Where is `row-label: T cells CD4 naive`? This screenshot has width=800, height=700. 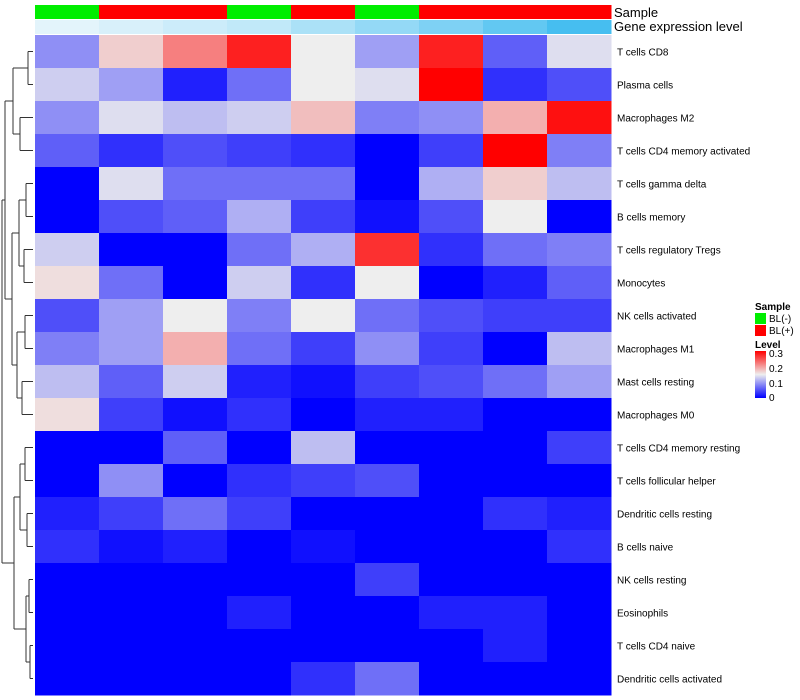 row-label: T cells CD4 naive is located at coordinates (656, 647).